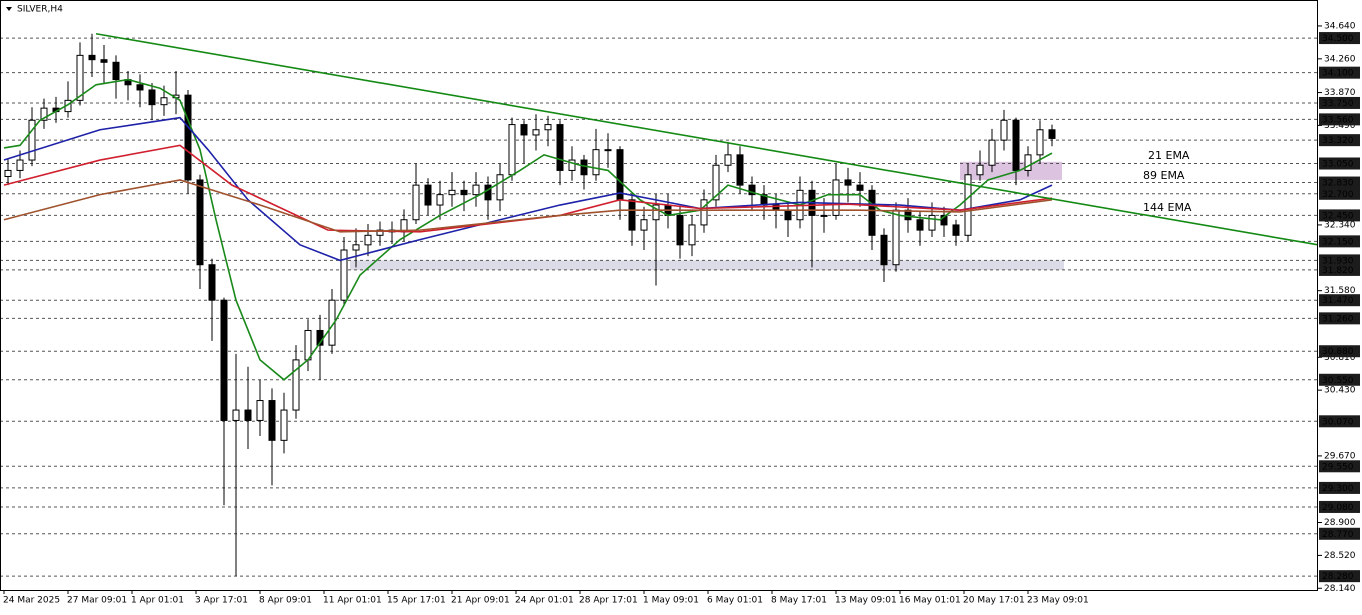  I want to click on ema-label: 144 EMA, so click(1167, 207).